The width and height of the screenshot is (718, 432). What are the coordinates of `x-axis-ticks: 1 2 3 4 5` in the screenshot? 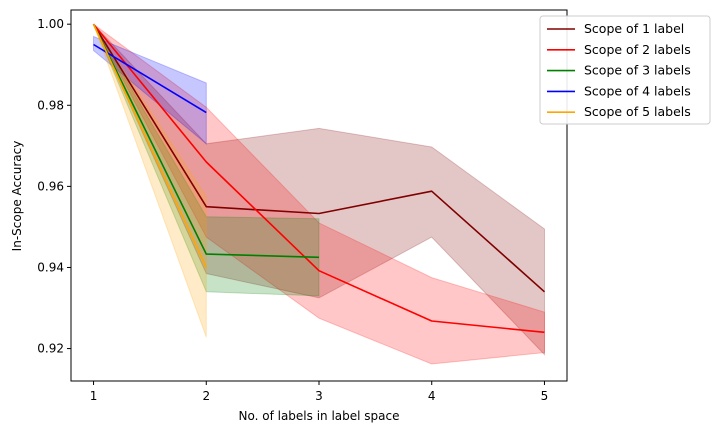 It's located at (319, 392).